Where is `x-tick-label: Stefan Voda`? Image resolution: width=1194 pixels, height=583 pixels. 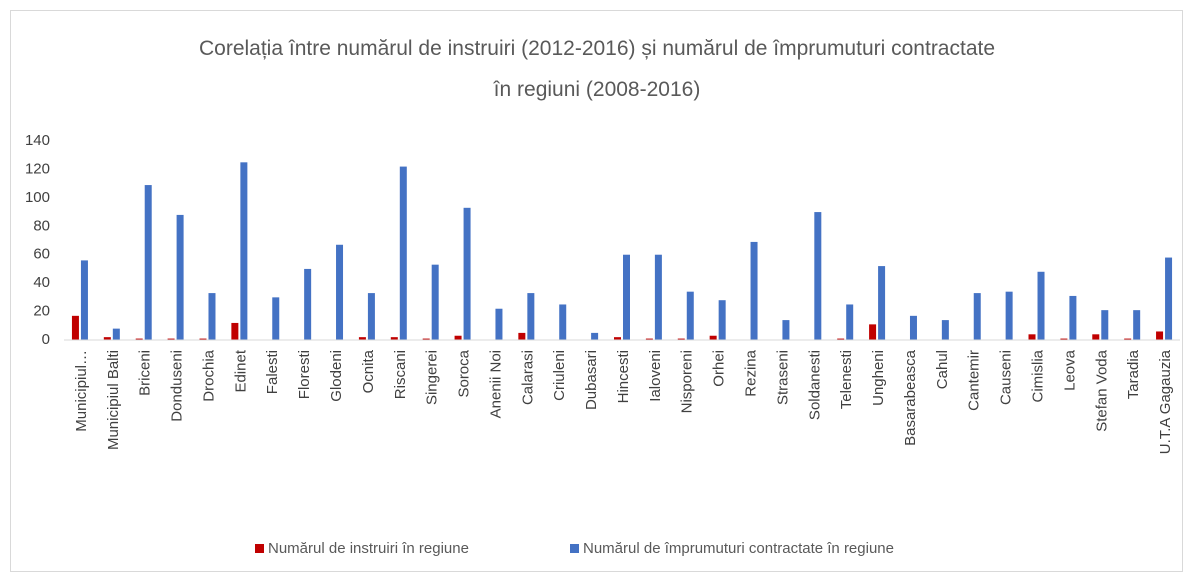
x-tick-label: Stefan Voda is located at coordinates (1101, 390).